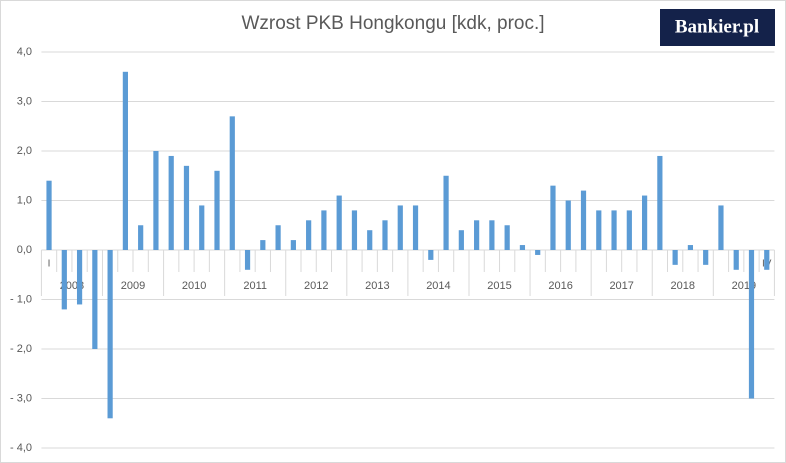  What do you see at coordinates (21, 349) in the screenshot?
I see `y-tick-label: - 2,0` at bounding box center [21, 349].